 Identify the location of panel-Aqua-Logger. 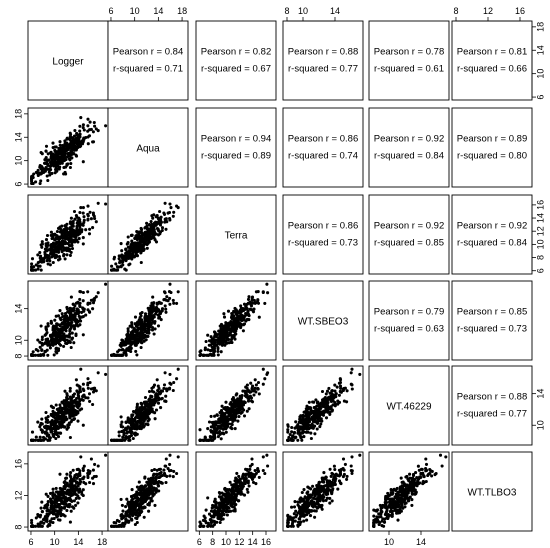
(68, 147).